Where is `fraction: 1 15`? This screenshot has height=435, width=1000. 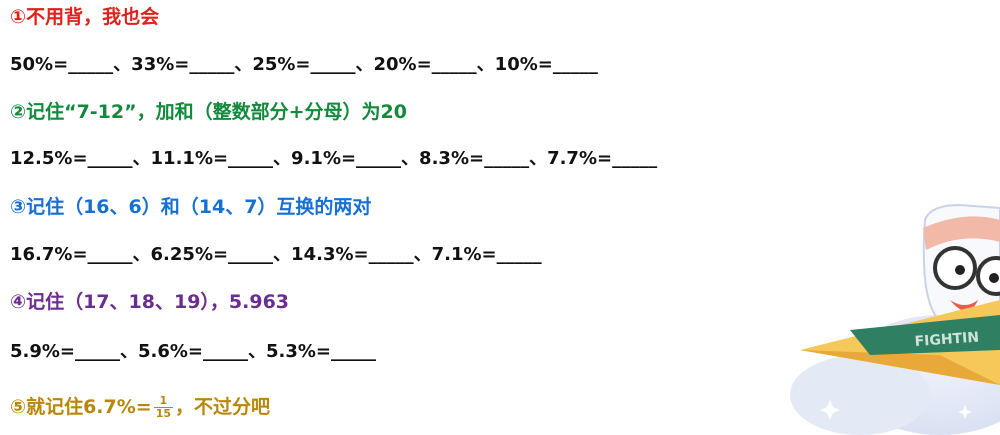 fraction: 1 15 is located at coordinates (163, 407).